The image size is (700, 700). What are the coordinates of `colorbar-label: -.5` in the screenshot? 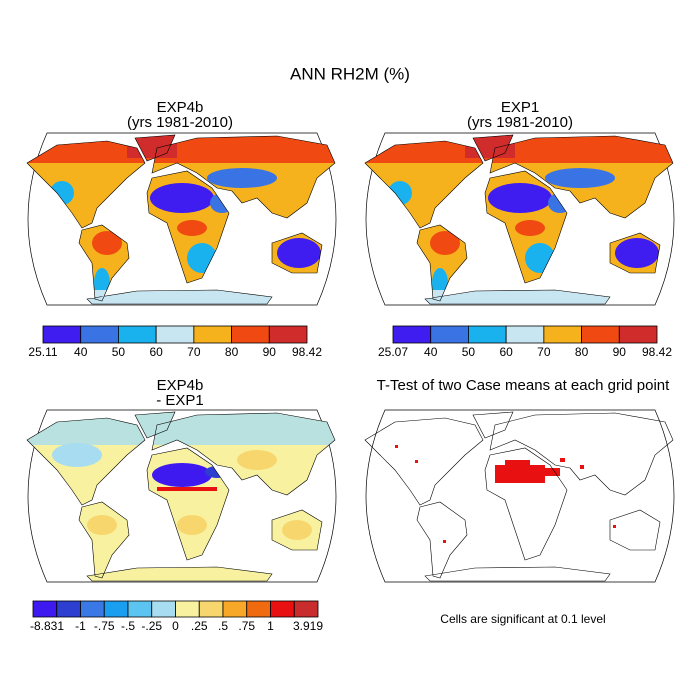 It's located at (128, 626).